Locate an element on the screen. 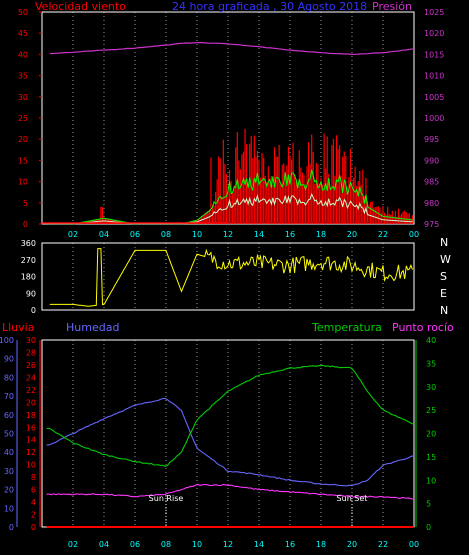 This screenshot has width=469, height=555. rain-tick-label: 16 is located at coordinates (31, 427).